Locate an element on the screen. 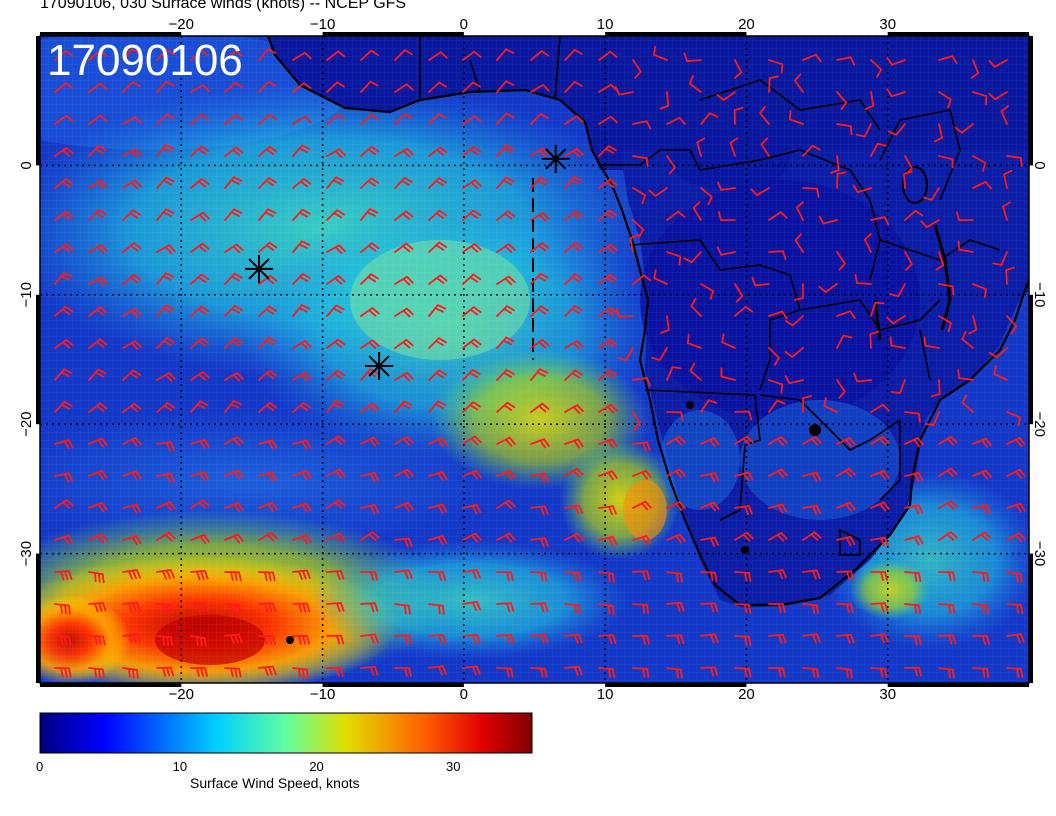 This screenshot has height=816, width=1056. storm-markers is located at coordinates (407, 262).